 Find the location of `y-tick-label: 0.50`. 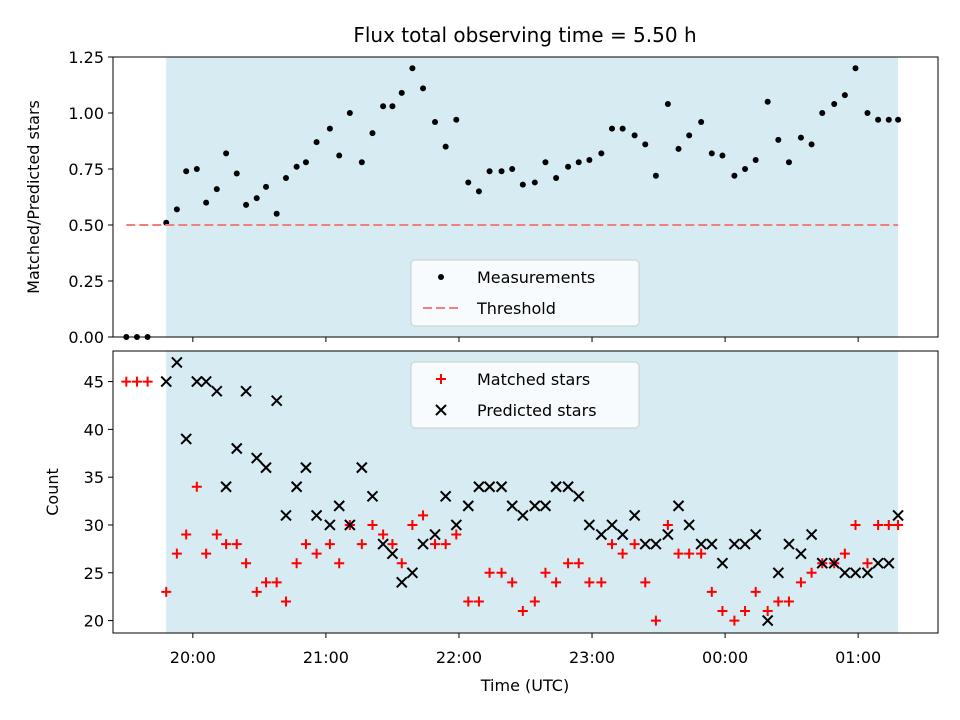

y-tick-label: 0.50 is located at coordinates (86, 225).